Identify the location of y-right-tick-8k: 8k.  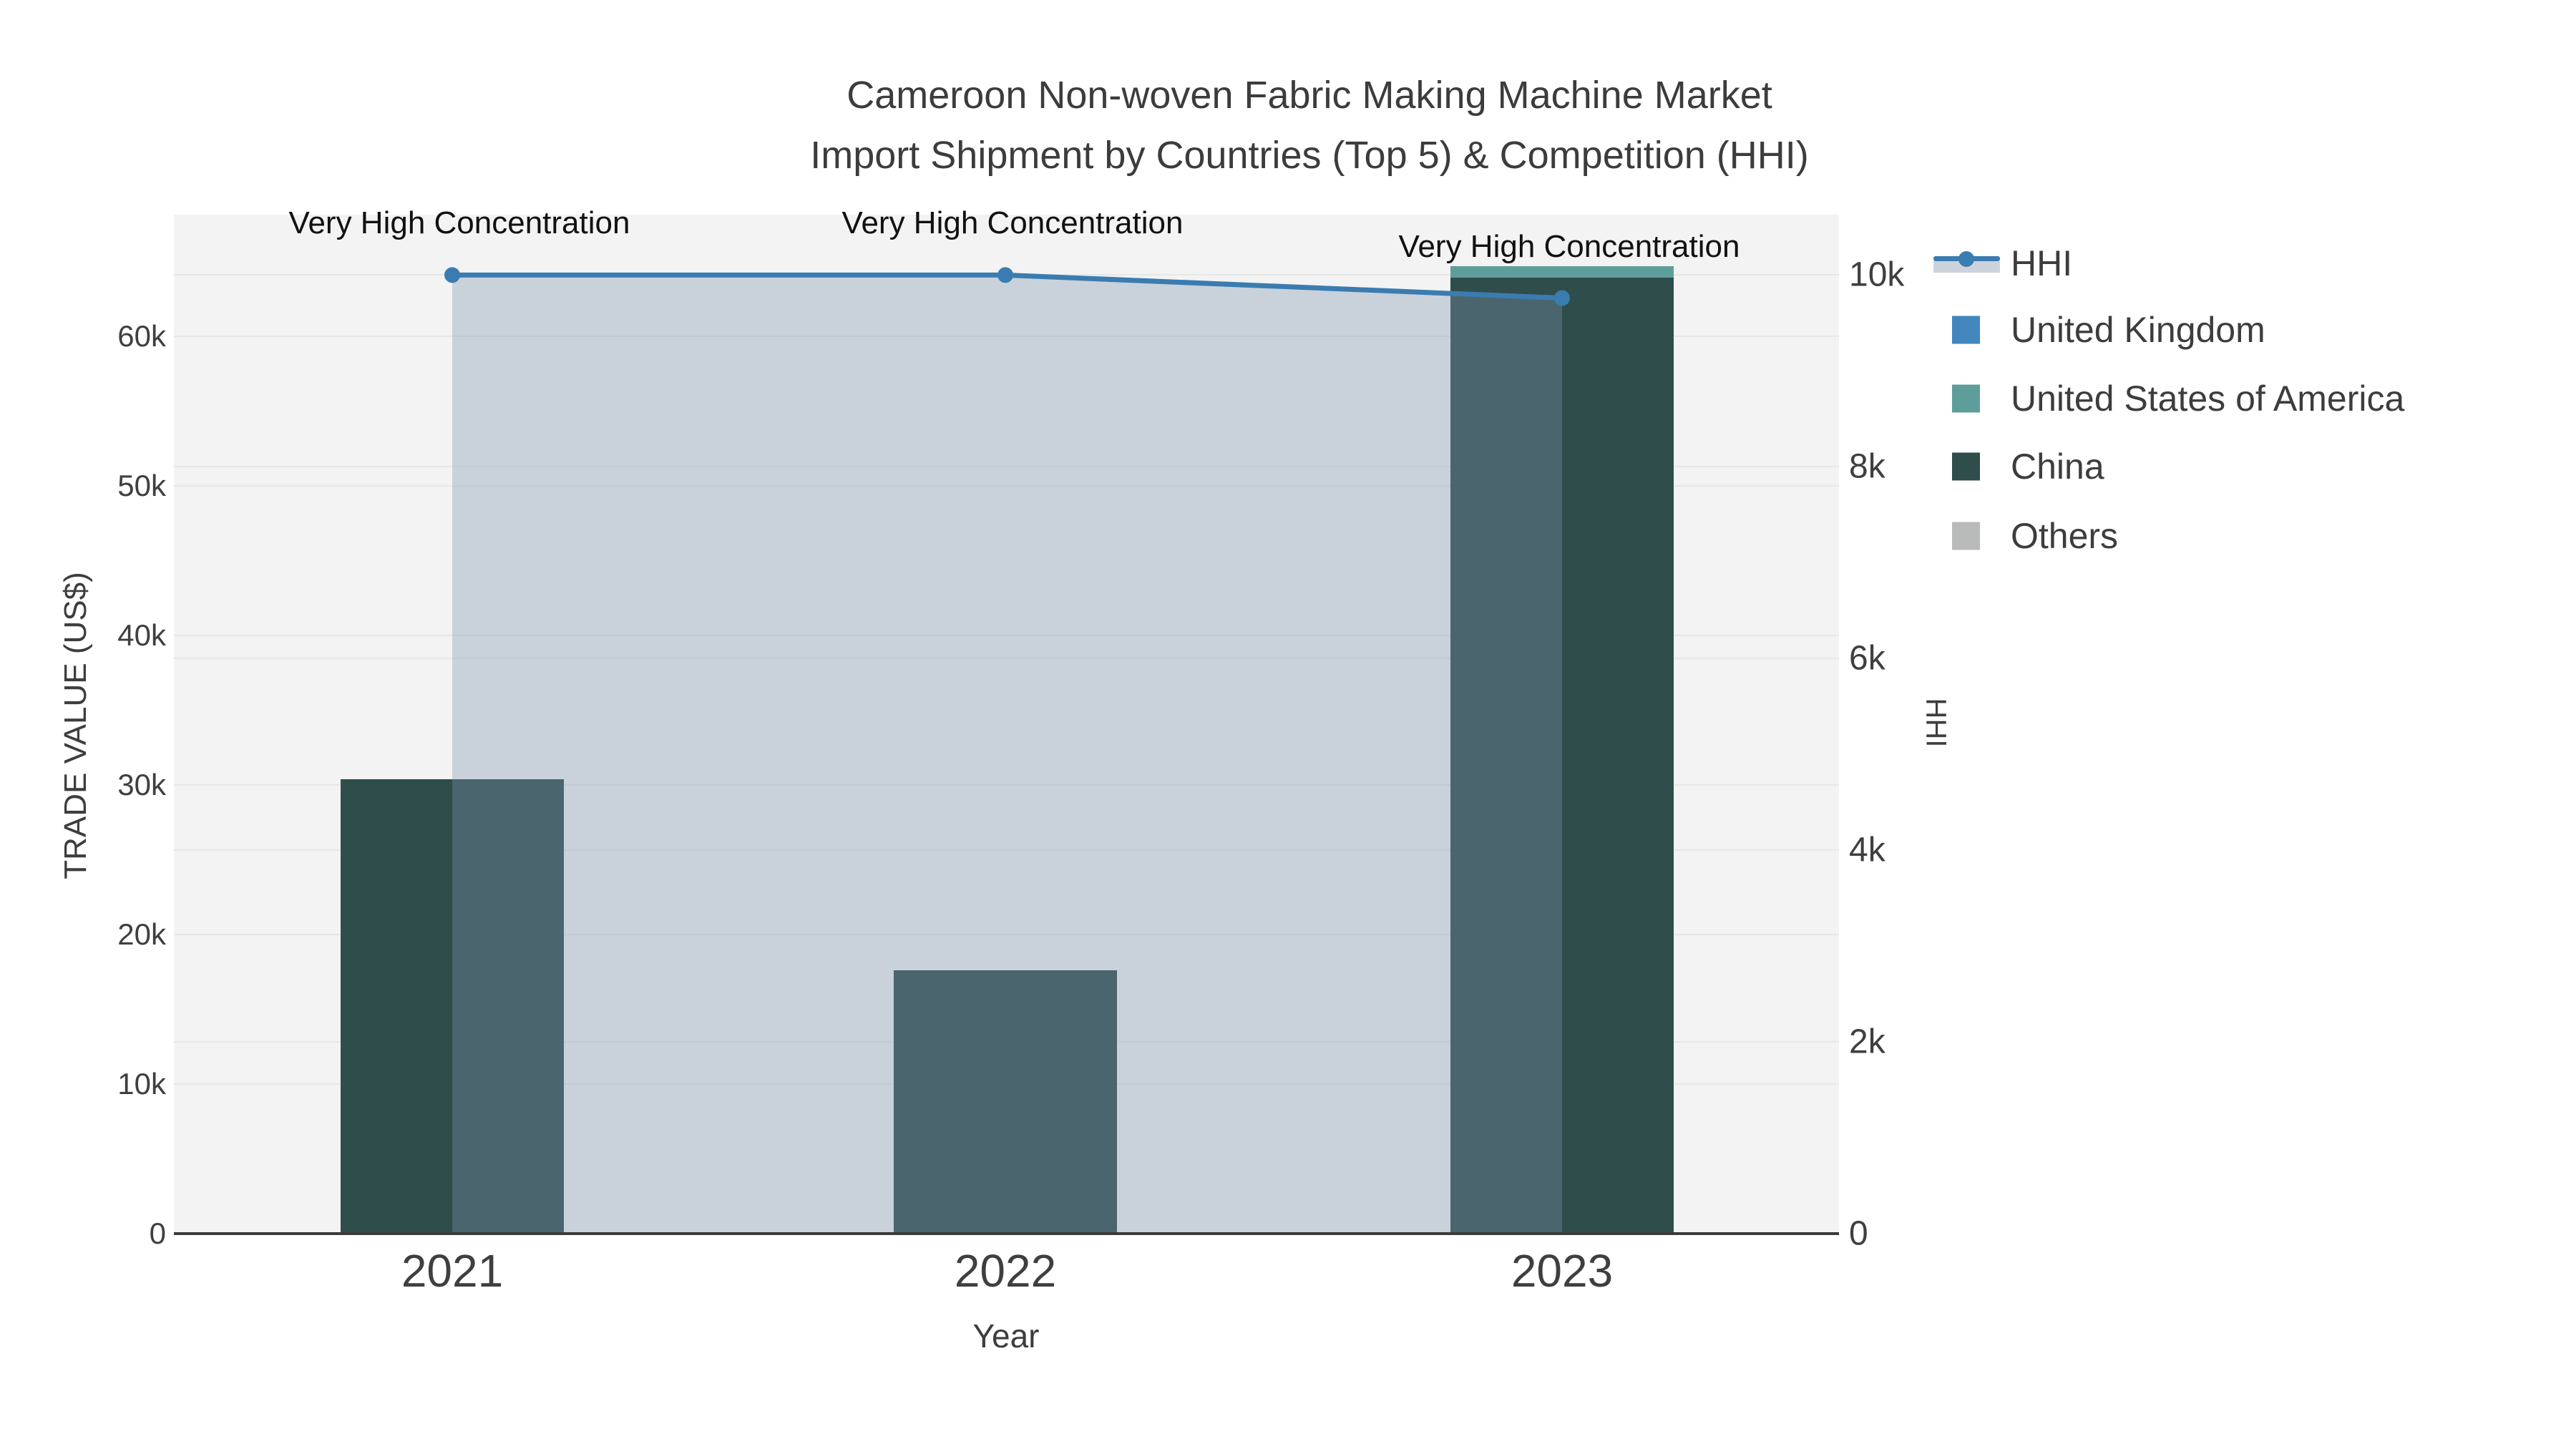
(1867, 466).